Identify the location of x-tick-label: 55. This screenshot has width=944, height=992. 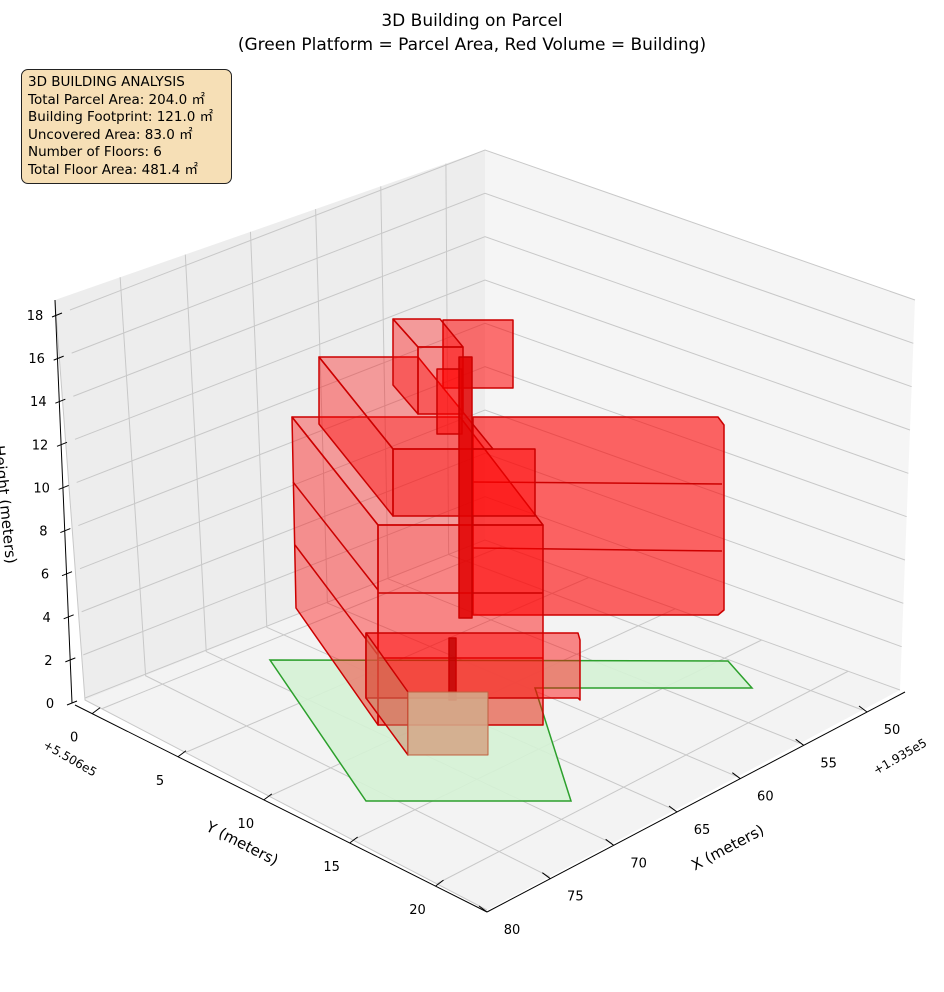
(828, 763).